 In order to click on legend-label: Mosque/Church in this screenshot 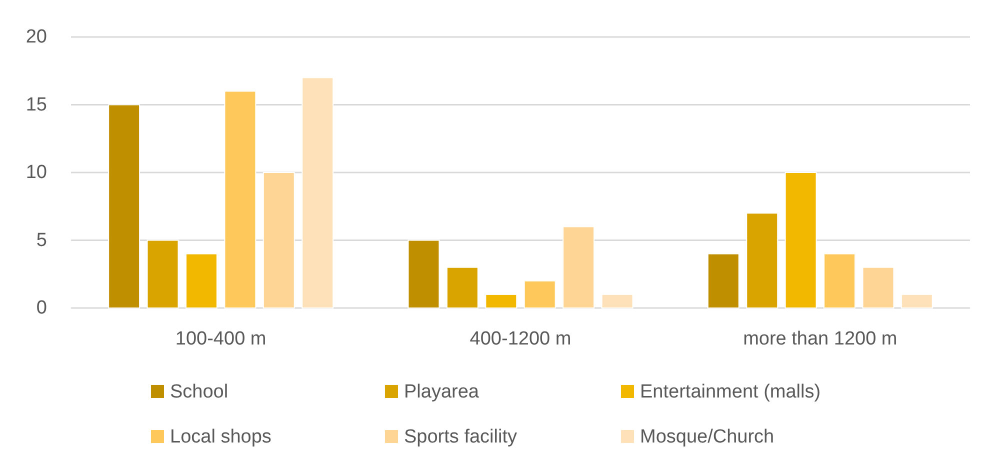, I will do `click(707, 437)`.